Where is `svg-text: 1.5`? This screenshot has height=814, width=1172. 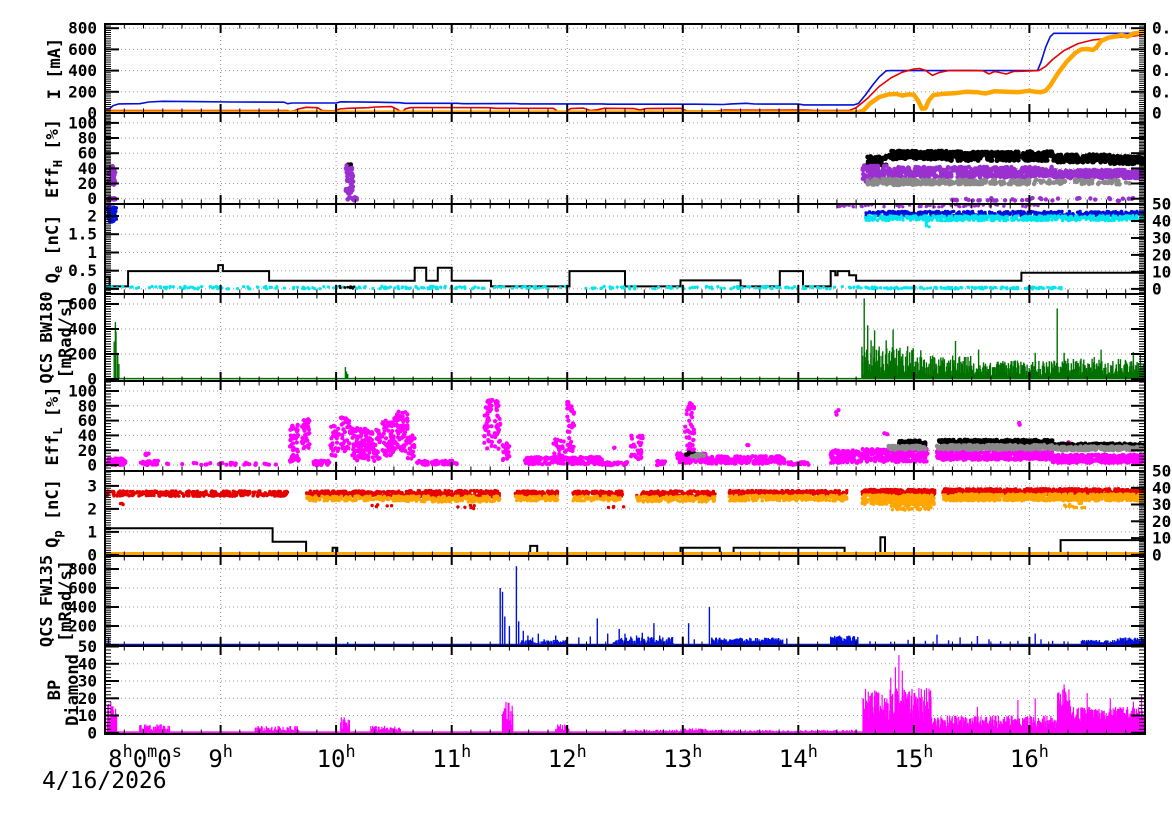 svg-text: 1.5 is located at coordinates (82, 234).